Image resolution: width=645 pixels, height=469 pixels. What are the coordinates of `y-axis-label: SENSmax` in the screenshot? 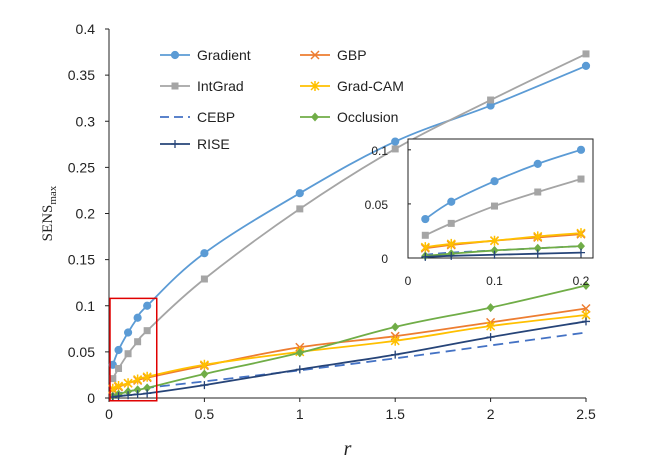 It's located at (49, 213).